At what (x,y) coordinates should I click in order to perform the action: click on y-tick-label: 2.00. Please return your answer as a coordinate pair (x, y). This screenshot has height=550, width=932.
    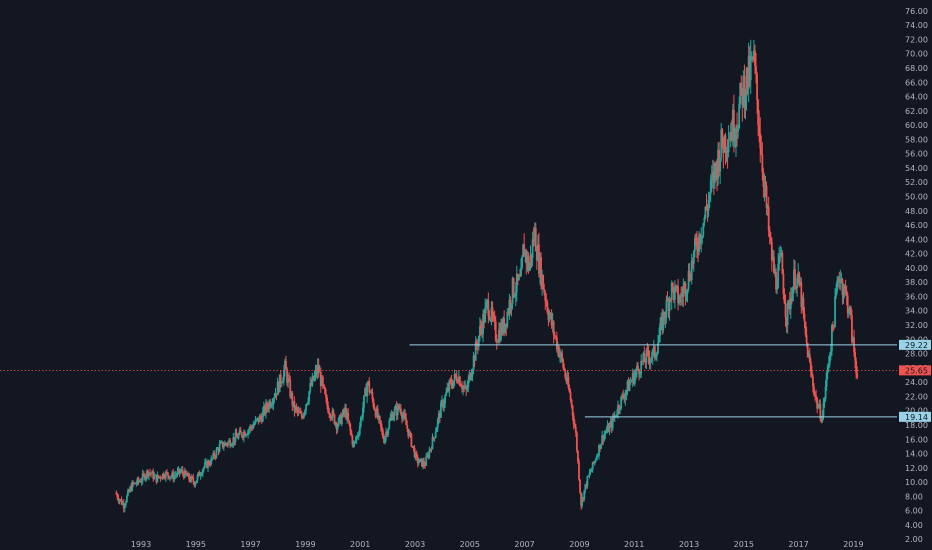
    Looking at the image, I should click on (914, 539).